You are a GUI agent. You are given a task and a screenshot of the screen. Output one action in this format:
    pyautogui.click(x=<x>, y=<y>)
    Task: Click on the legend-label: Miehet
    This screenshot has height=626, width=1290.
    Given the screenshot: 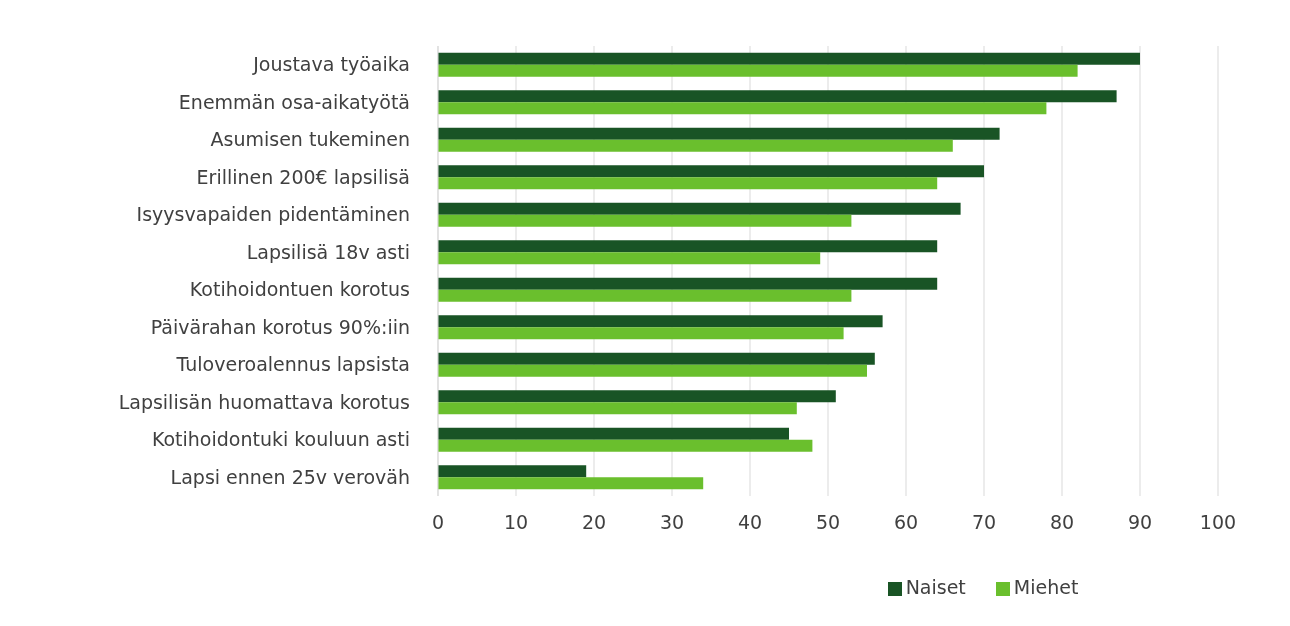 What is the action you would take?
    pyautogui.click(x=1046, y=587)
    